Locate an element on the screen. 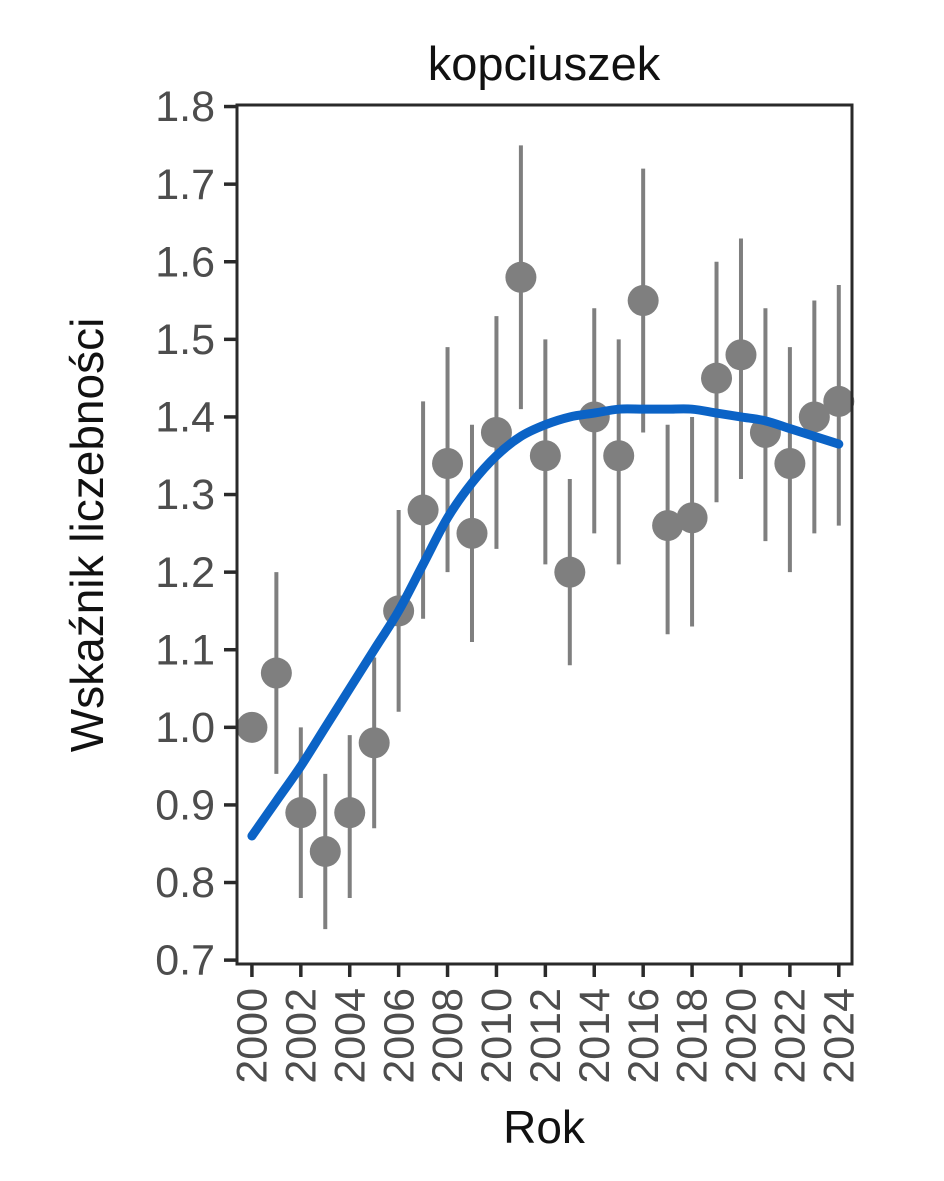  y-tick-label: 1.8 is located at coordinates (185, 107).